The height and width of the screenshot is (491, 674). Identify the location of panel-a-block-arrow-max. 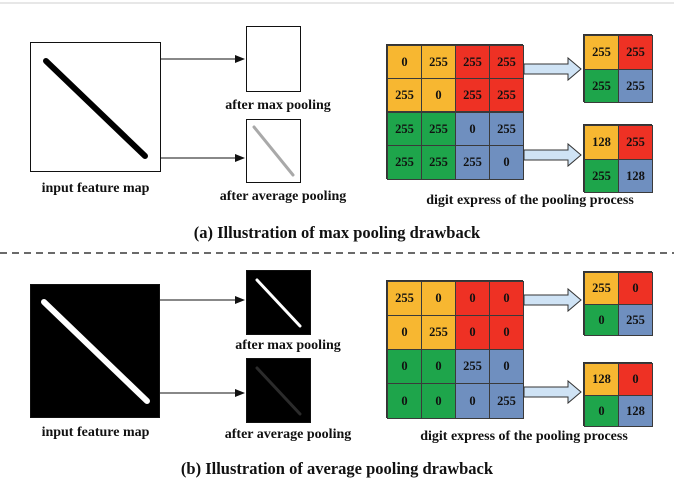
(552, 69).